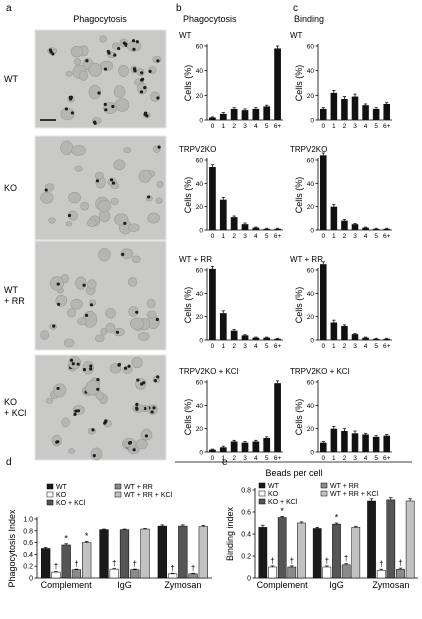 The width and height of the screenshot is (422, 619). What do you see at coordinates (311, 47) in the screenshot?
I see `y-tick-label: 60` at bounding box center [311, 47].